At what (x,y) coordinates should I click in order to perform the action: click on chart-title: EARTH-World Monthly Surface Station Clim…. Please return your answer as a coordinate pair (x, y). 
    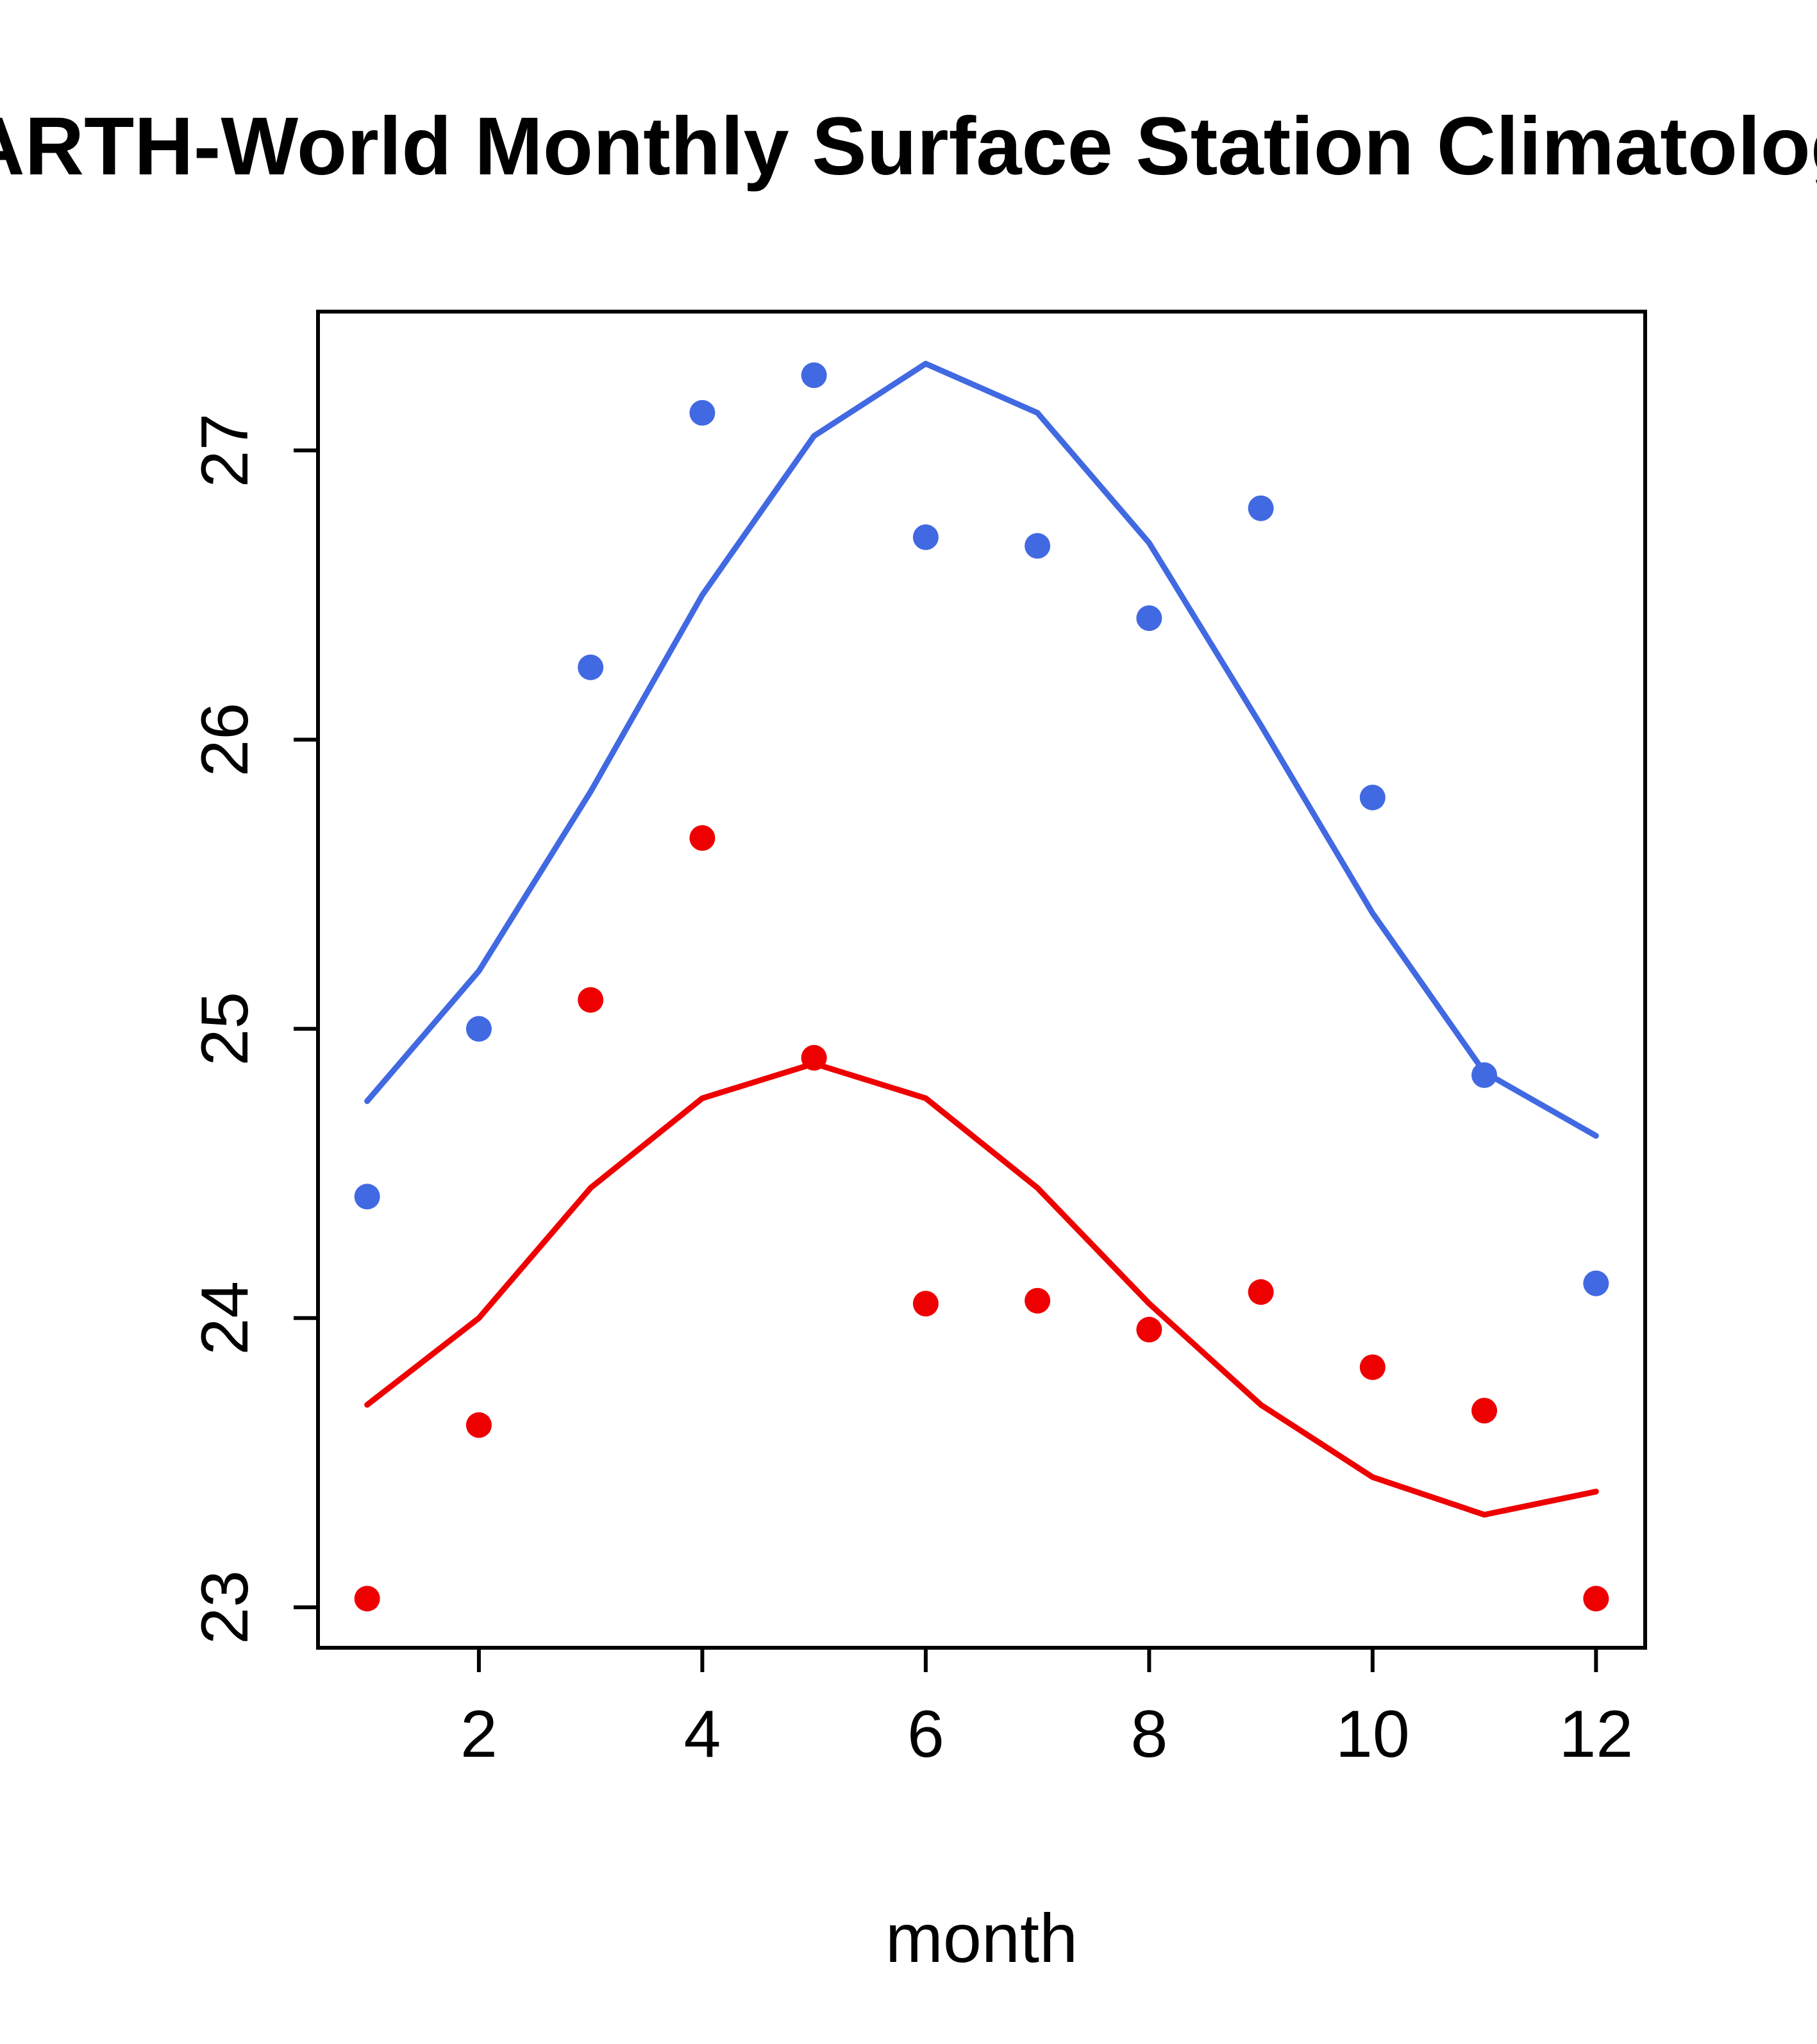
    Looking at the image, I should click on (908, 146).